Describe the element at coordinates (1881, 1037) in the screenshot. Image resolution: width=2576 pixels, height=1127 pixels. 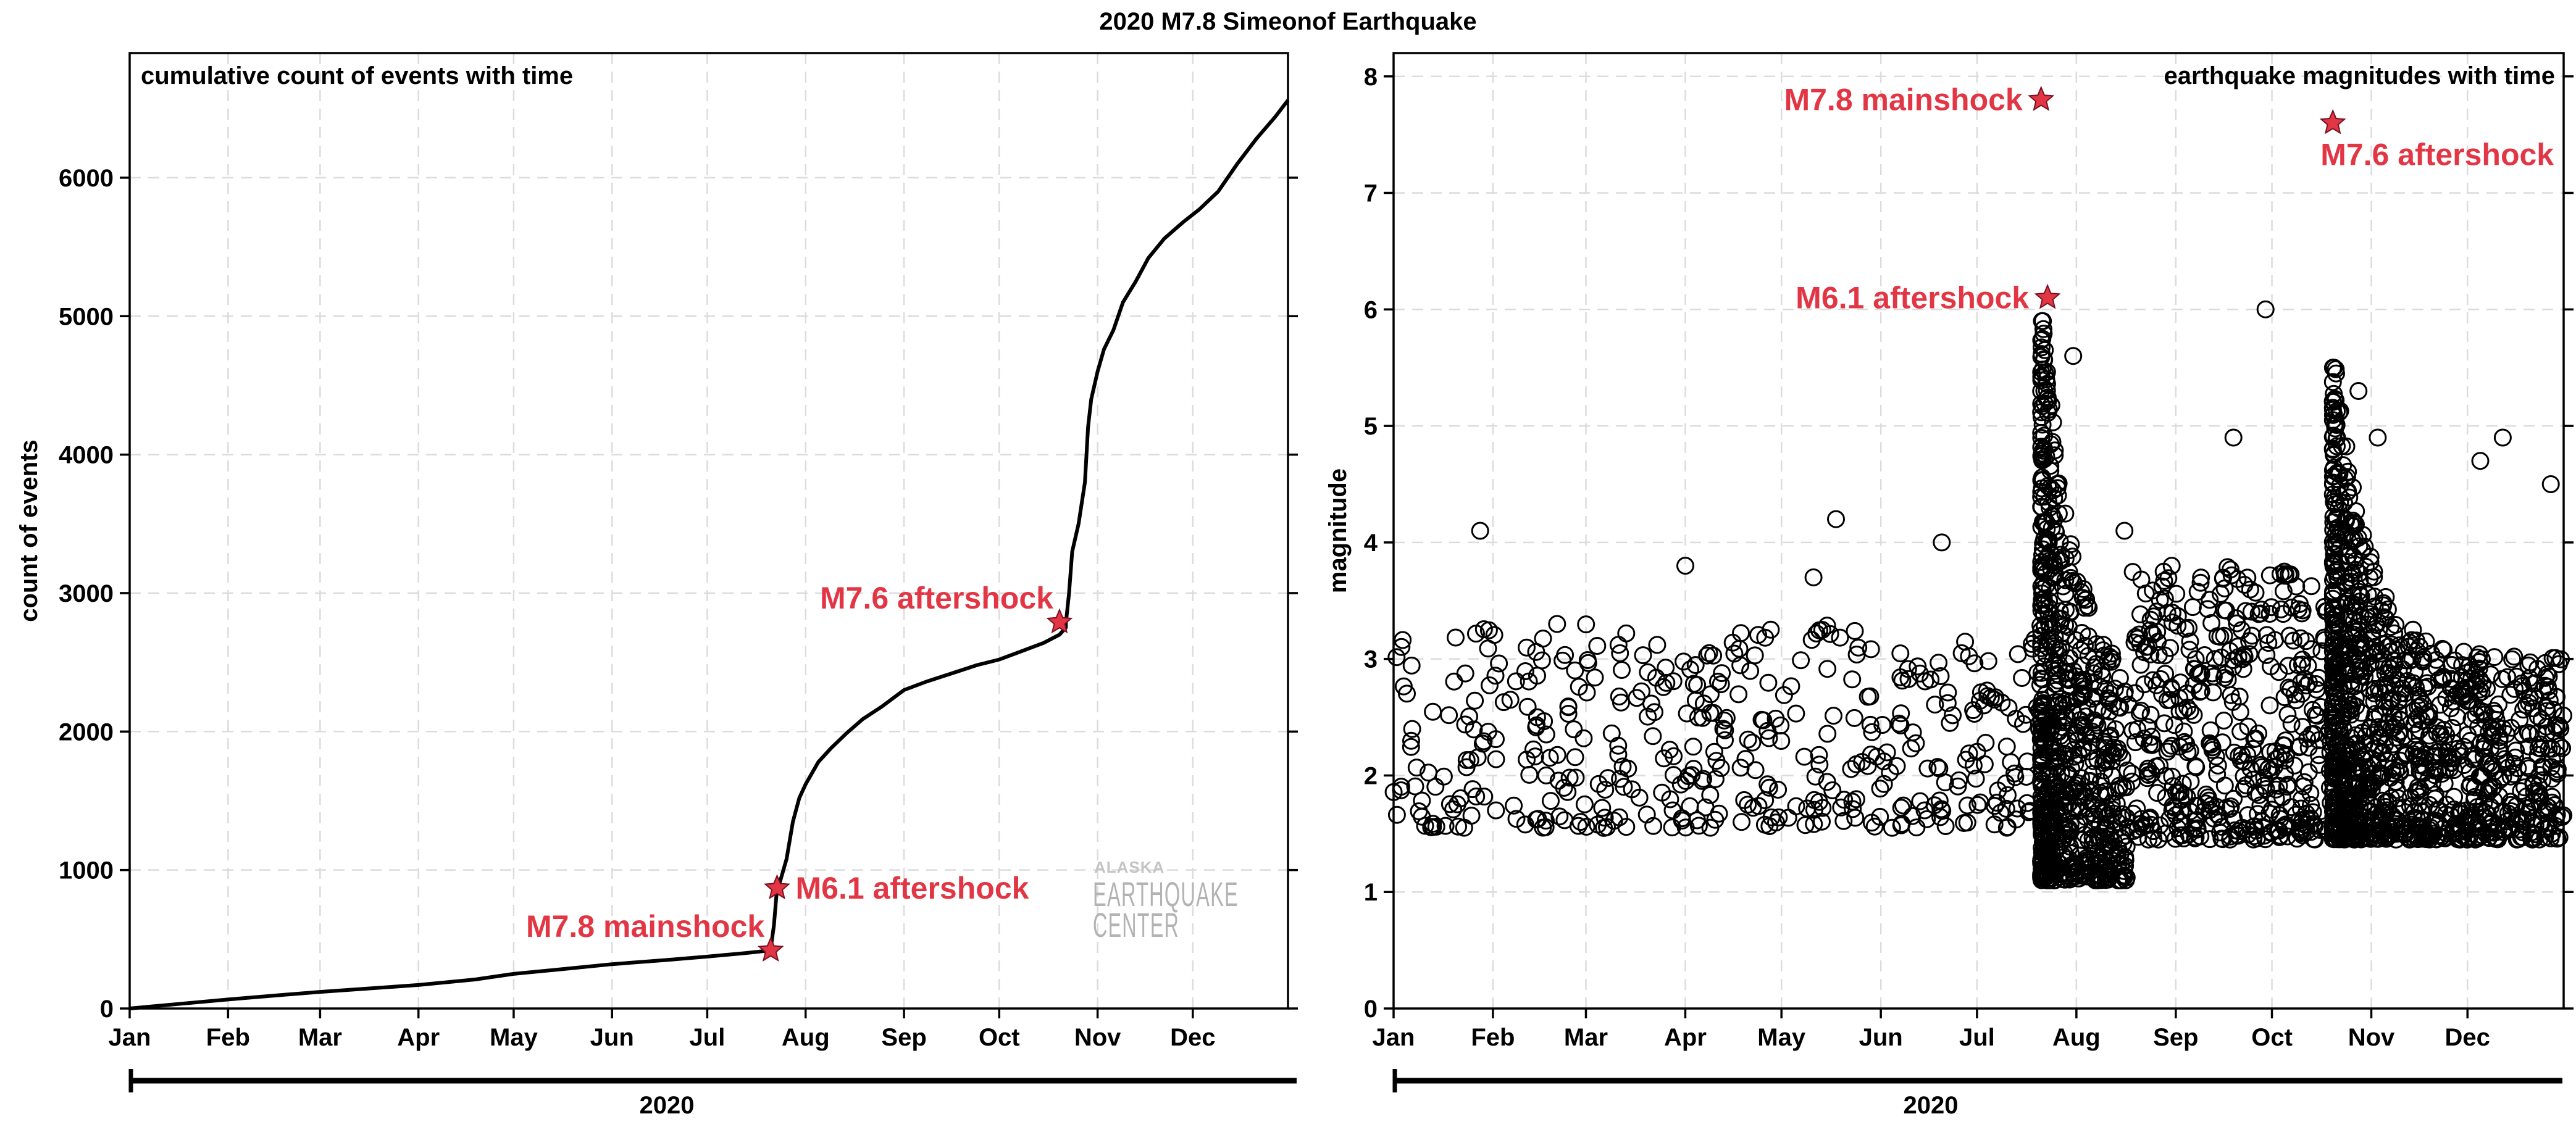
I see `right-x-tick-label: Jun` at that location.